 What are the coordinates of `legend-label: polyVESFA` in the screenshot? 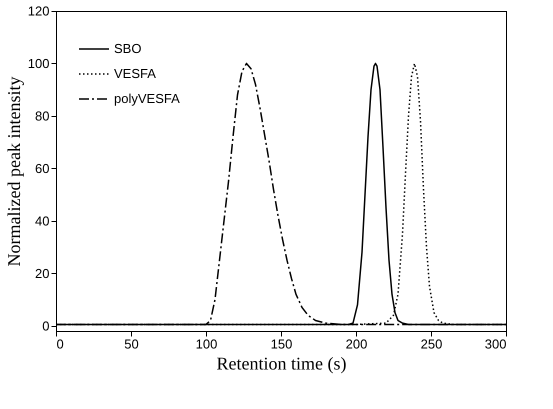 It's located at (147, 98).